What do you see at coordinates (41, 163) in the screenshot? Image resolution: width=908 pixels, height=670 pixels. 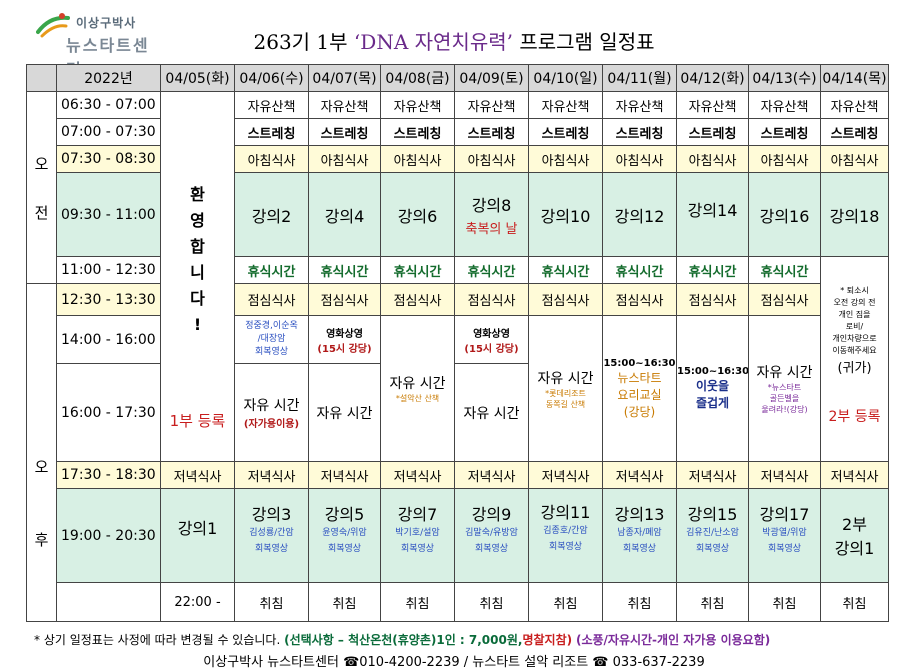 I see `period-am-char: 오` at bounding box center [41, 163].